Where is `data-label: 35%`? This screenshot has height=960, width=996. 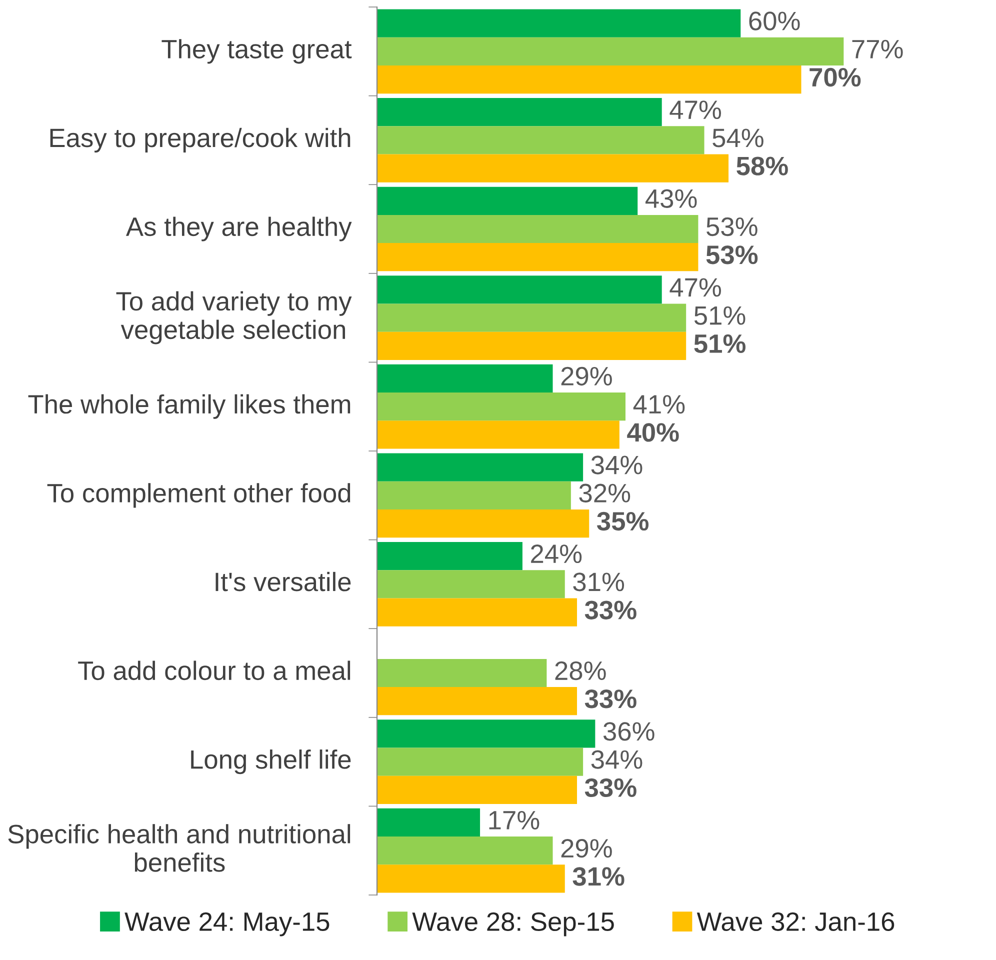
data-label: 35% is located at coordinates (623, 521).